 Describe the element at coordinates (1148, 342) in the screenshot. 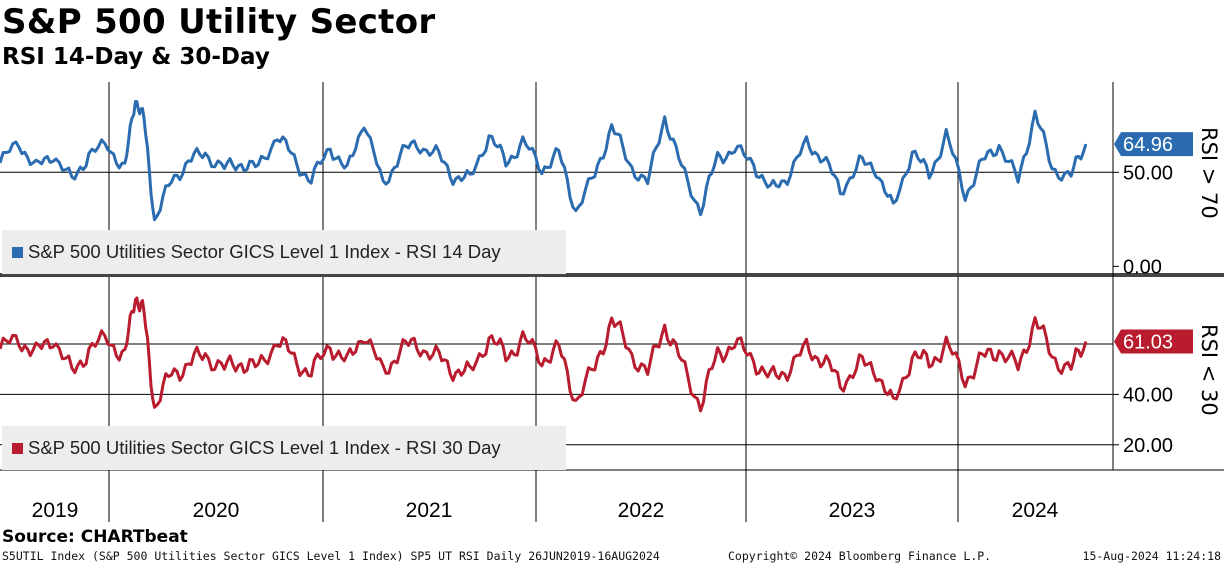

I see `last-value-label: 61.03` at that location.